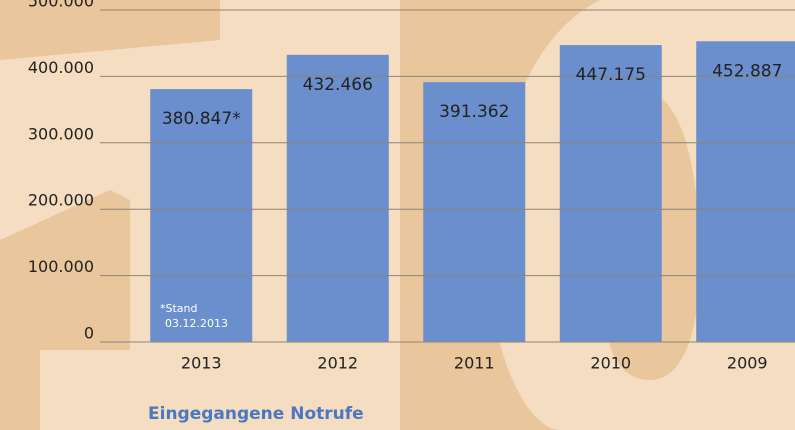  Describe the element at coordinates (474, 363) in the screenshot. I see `x-tick-label: 2011` at that location.